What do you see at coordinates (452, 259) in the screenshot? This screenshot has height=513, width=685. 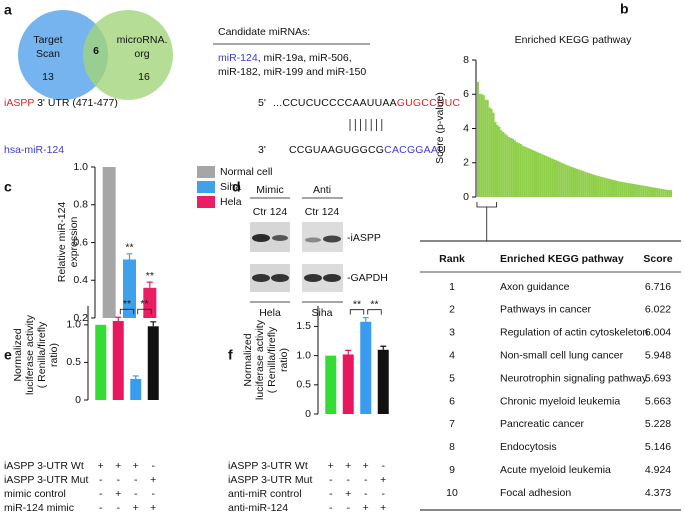 I see `table-header: Rank` at bounding box center [452, 259].